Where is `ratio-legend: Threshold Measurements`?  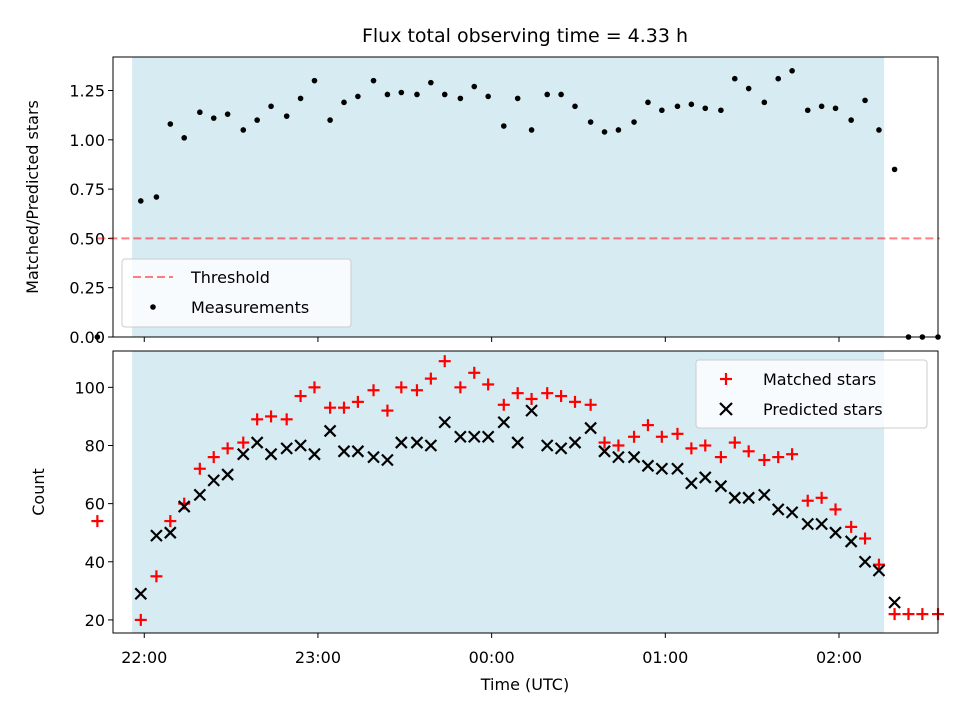
ratio-legend: Threshold Measurements is located at coordinates (236, 293).